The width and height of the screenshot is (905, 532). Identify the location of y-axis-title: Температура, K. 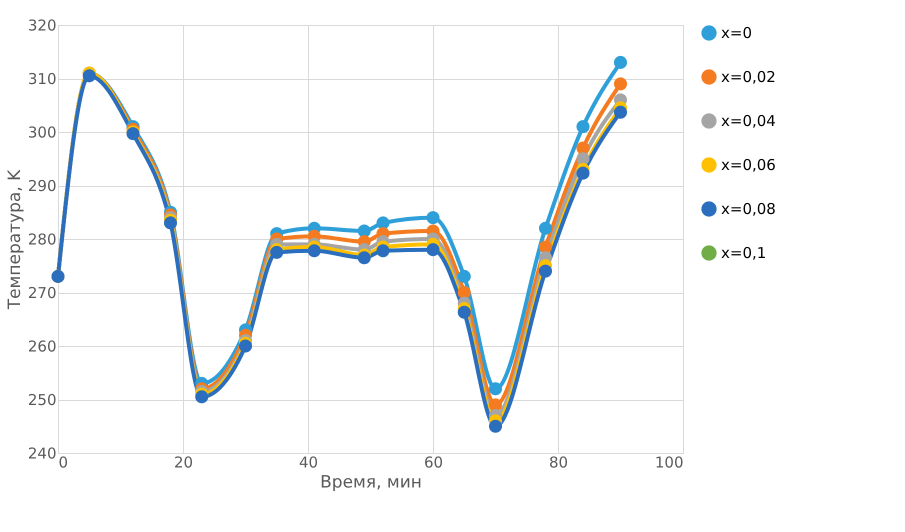
(14, 239).